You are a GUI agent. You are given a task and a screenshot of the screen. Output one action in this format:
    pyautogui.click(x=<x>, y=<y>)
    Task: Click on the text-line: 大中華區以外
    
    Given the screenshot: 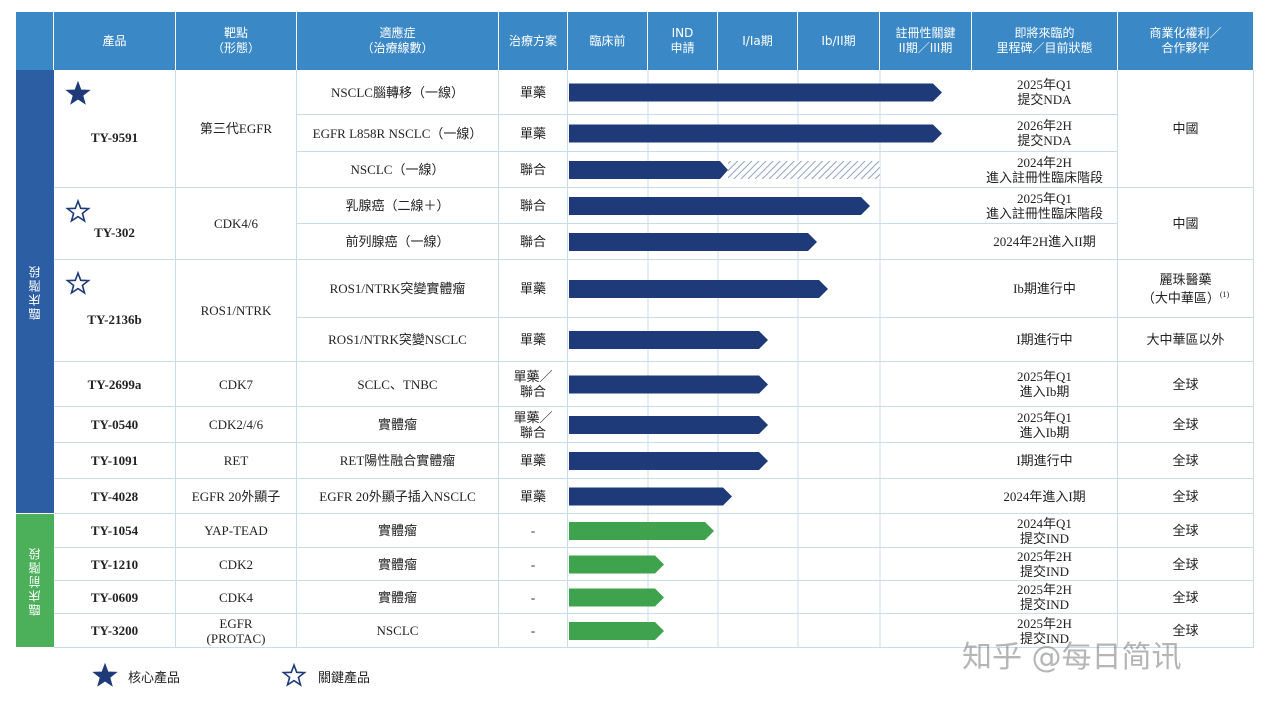 What is the action you would take?
    pyautogui.click(x=1185, y=339)
    